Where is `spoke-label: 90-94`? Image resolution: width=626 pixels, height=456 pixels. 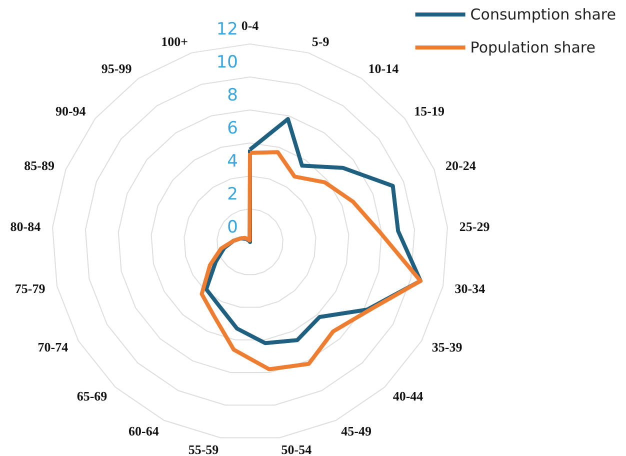
spoke-label: 90-94 is located at coordinates (70, 111).